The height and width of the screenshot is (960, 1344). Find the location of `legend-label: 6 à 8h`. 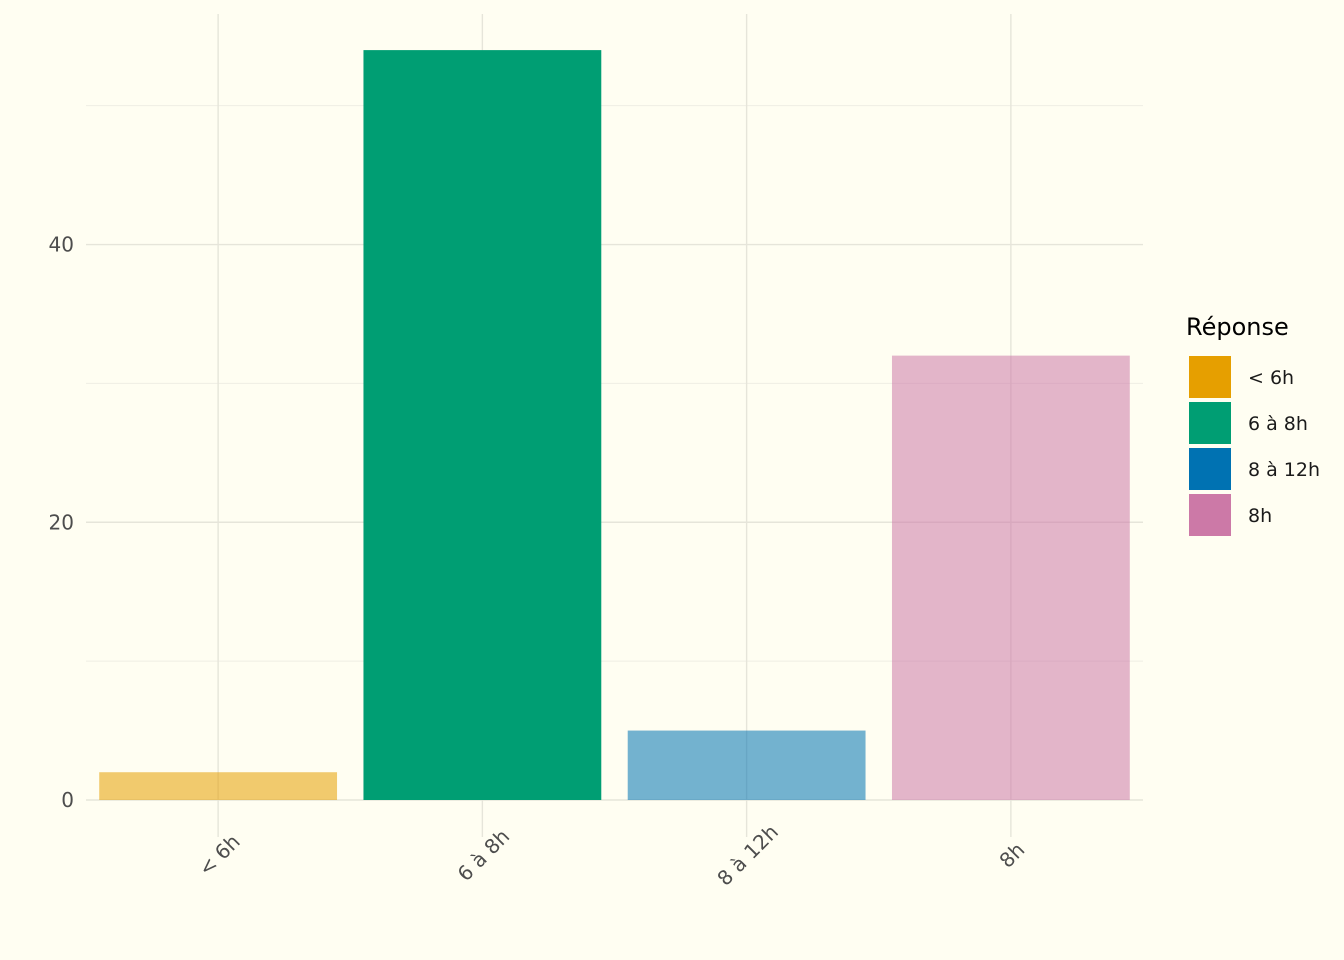

legend-label: 6 à 8h is located at coordinates (1278, 424).